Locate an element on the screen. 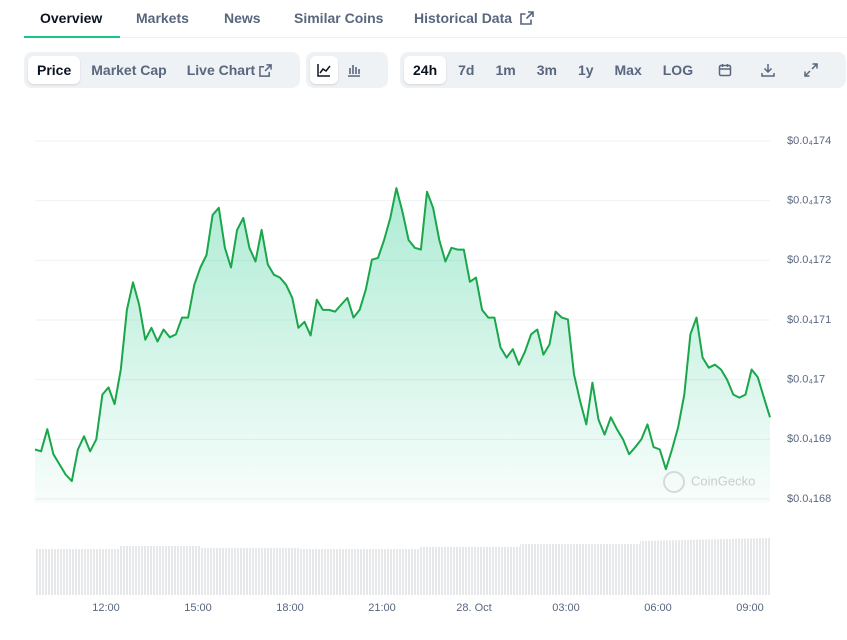 This screenshot has width=847, height=640. x-tick-label: 28. Oct is located at coordinates (473, 608).